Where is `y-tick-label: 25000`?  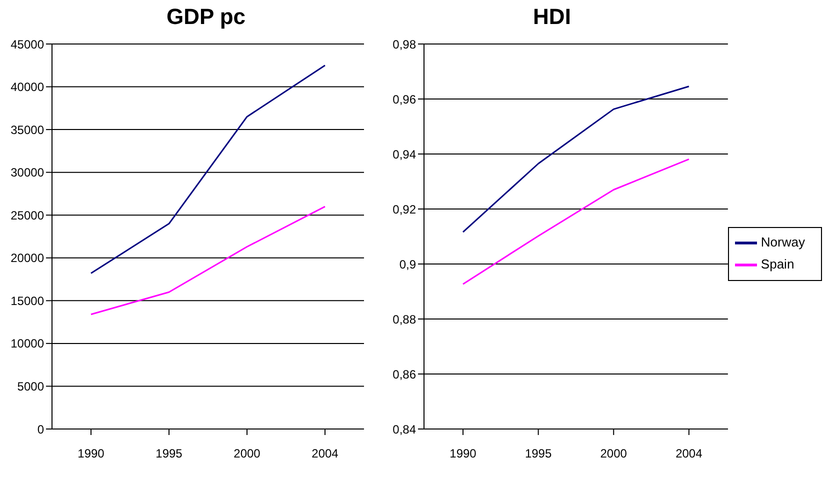 y-tick-label: 25000 is located at coordinates (27, 215).